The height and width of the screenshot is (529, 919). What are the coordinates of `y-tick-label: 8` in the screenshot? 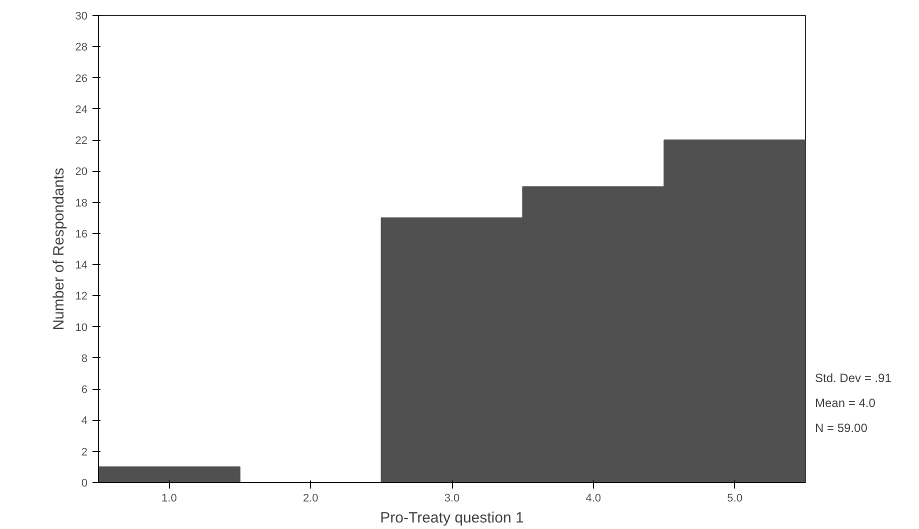 It's located at (84, 358).